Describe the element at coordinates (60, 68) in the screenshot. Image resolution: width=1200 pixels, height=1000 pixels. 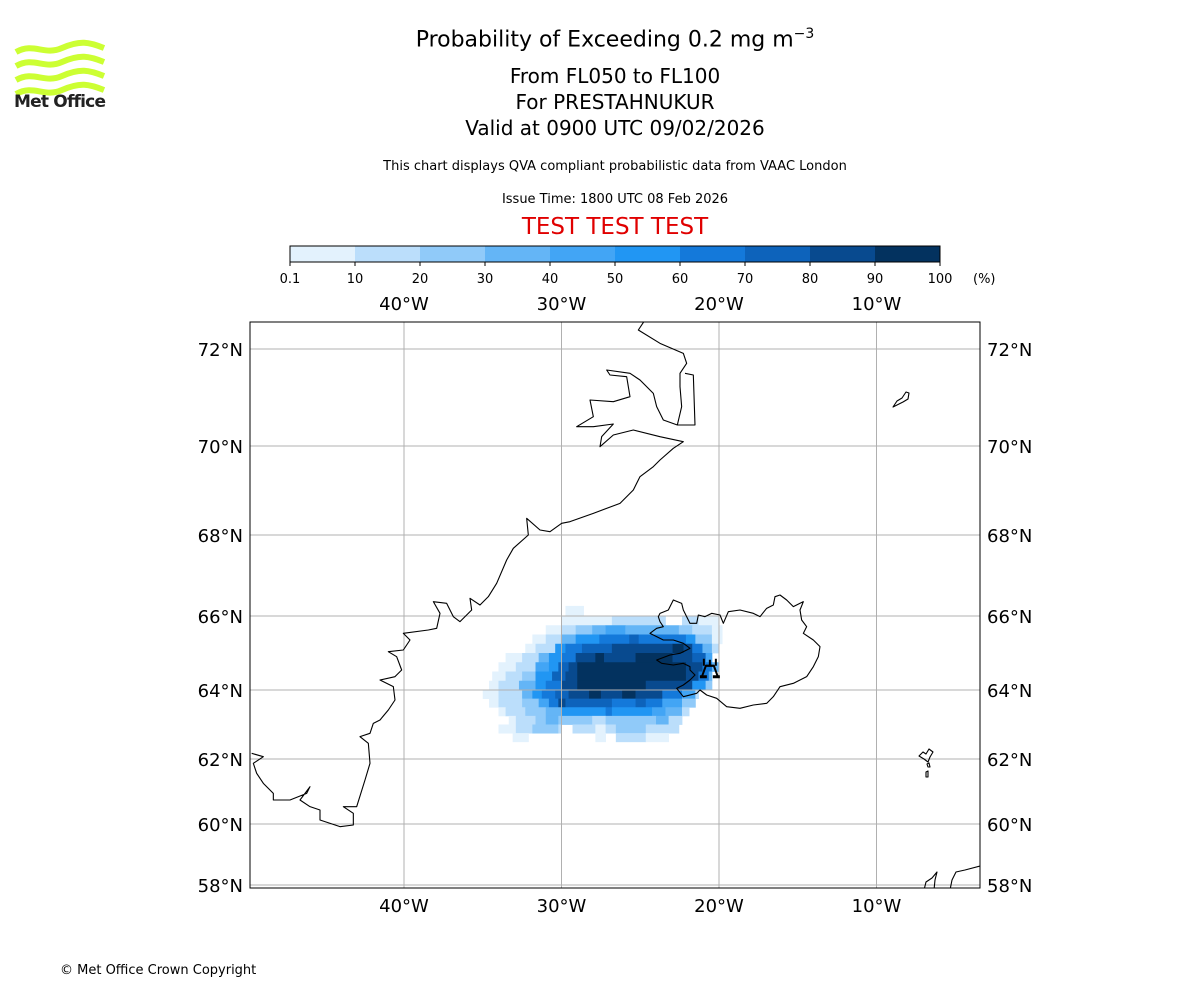
I see `met-office-logo` at that location.